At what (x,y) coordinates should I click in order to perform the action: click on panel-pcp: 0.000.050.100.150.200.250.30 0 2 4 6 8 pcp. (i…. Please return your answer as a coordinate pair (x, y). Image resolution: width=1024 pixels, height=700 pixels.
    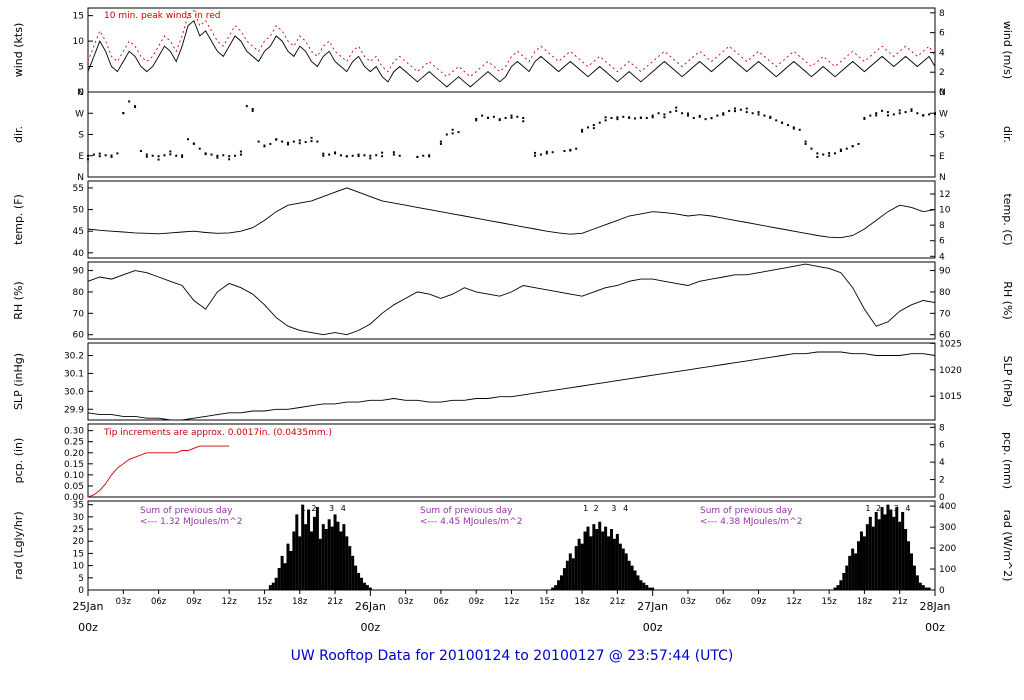
    Looking at the image, I should click on (513, 463).